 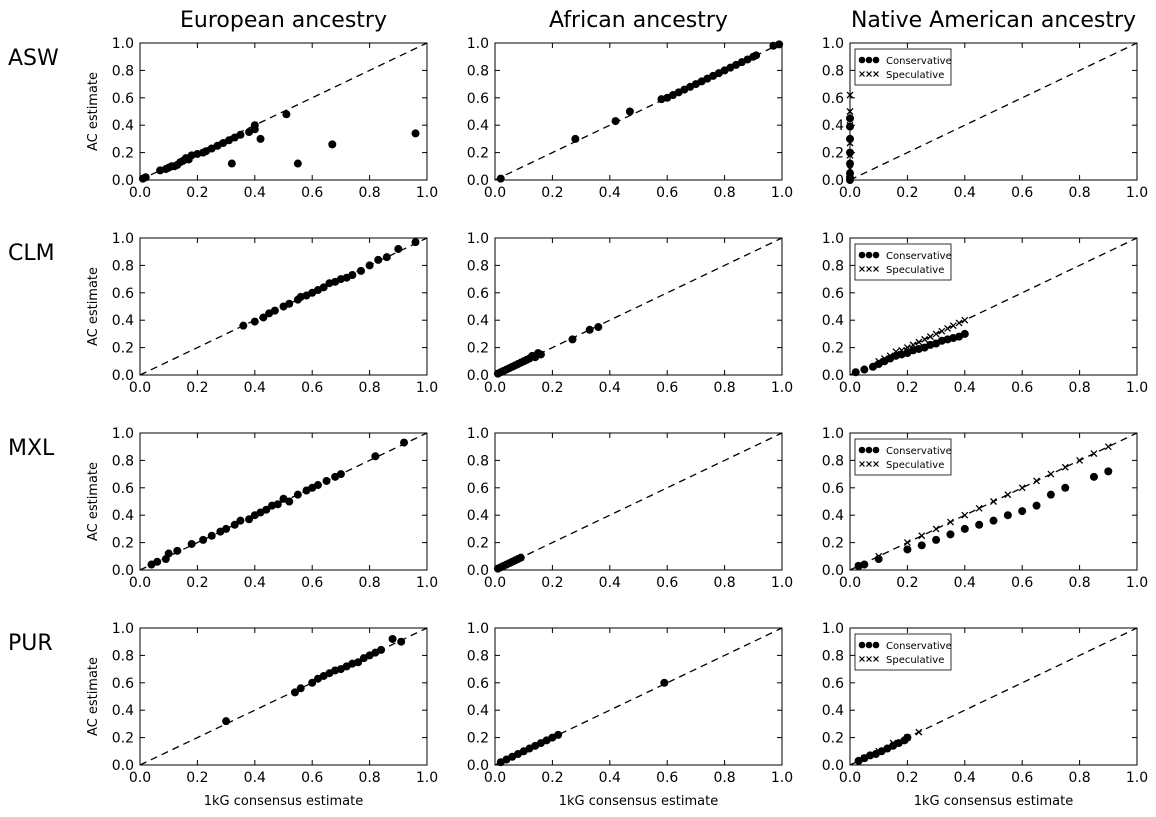 I want to click on row-label: MXL, so click(x=31, y=448).